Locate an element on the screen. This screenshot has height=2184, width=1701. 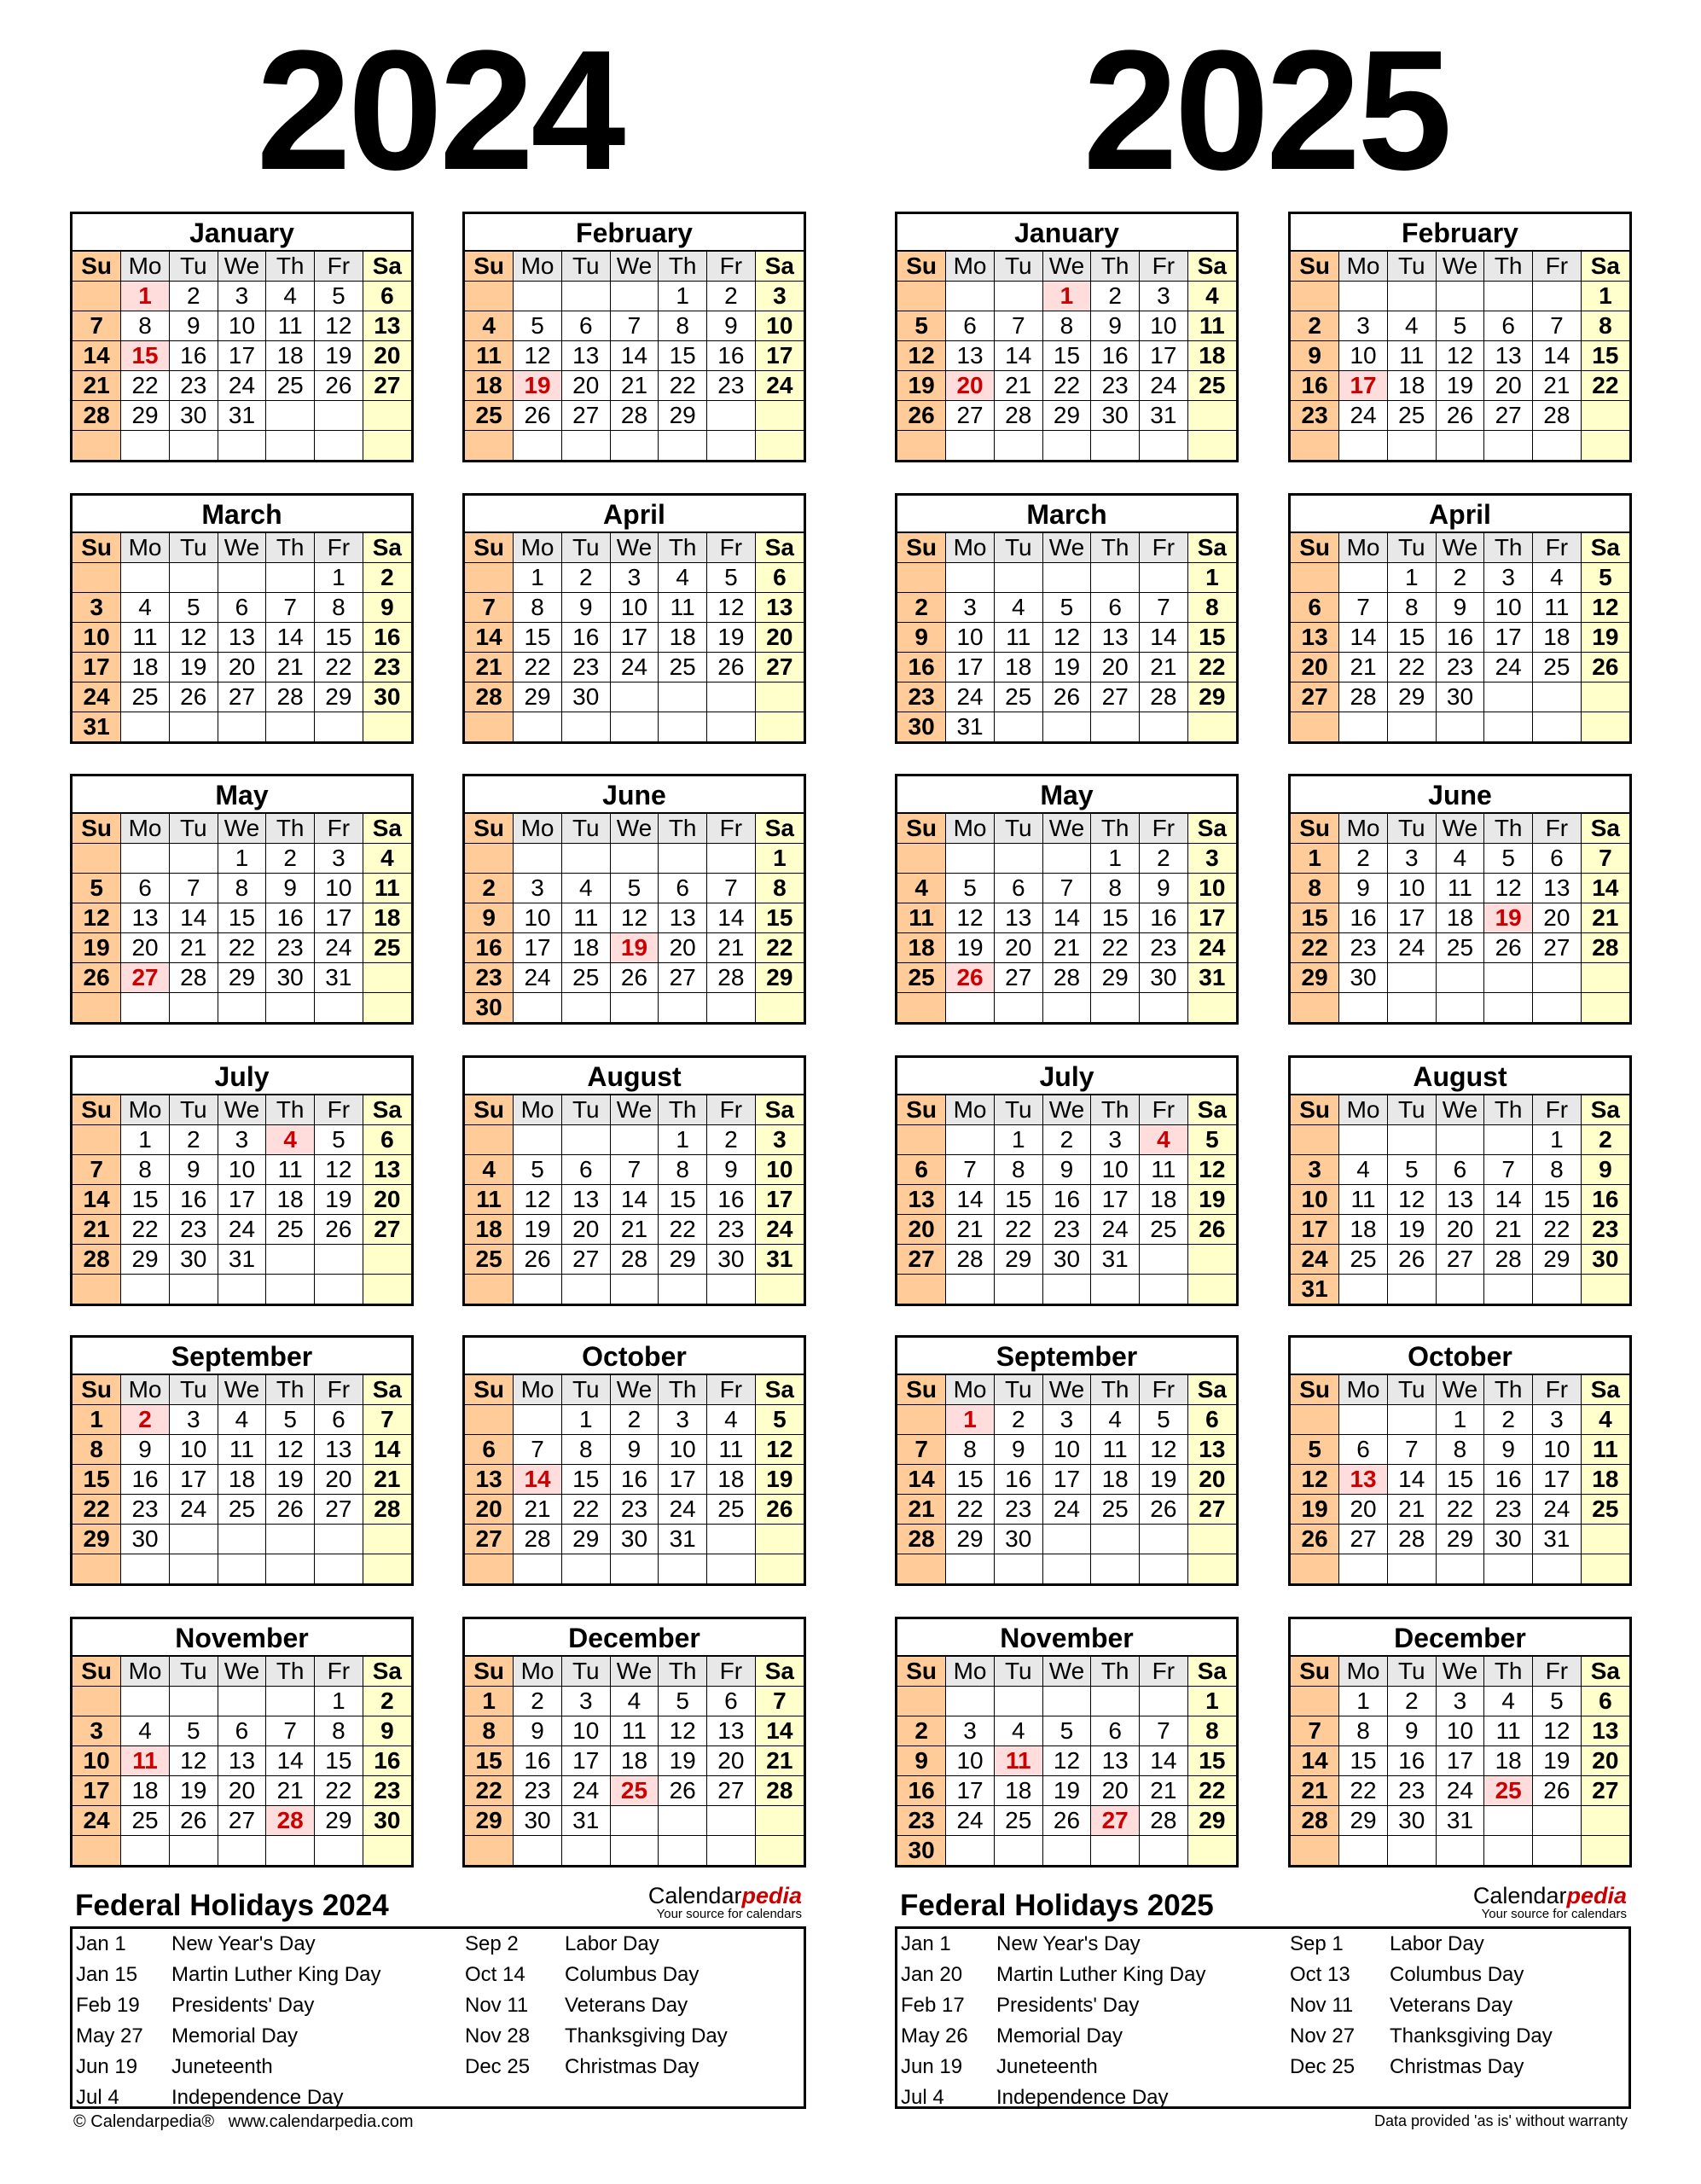
day-cell: 30 is located at coordinates (585, 697).